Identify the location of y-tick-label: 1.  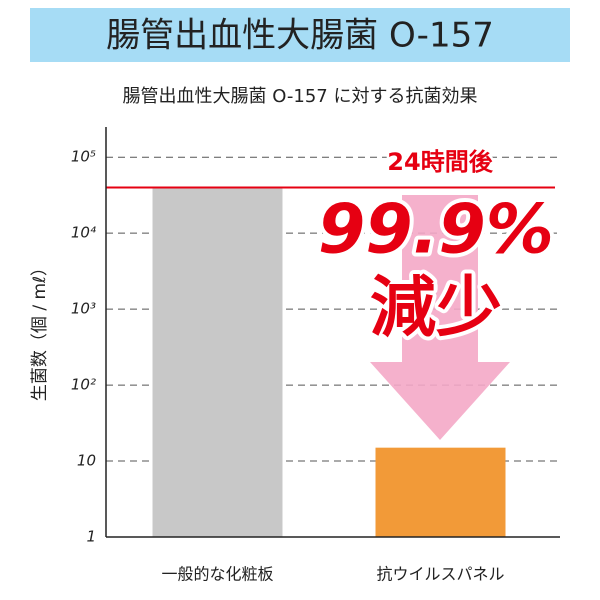
(91, 537).